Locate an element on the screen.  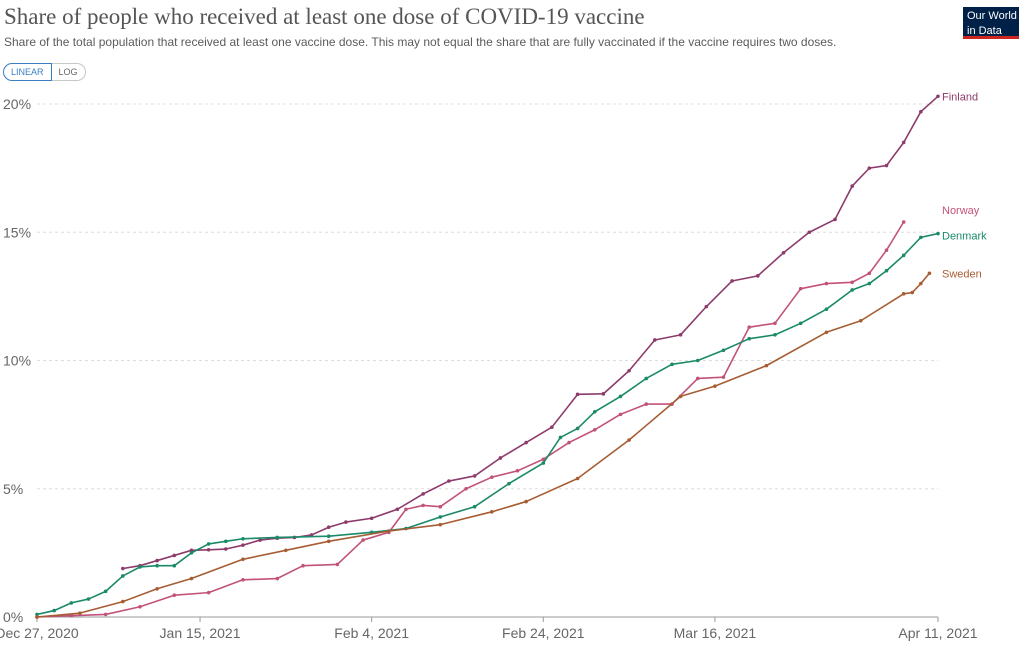
series-label-norway: Norway is located at coordinates (961, 211).